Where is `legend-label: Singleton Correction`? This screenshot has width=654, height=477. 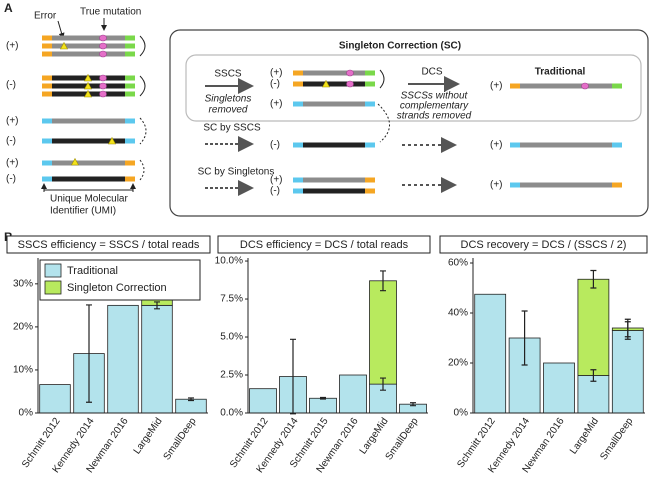 legend-label: Singleton Correction is located at coordinates (117, 288).